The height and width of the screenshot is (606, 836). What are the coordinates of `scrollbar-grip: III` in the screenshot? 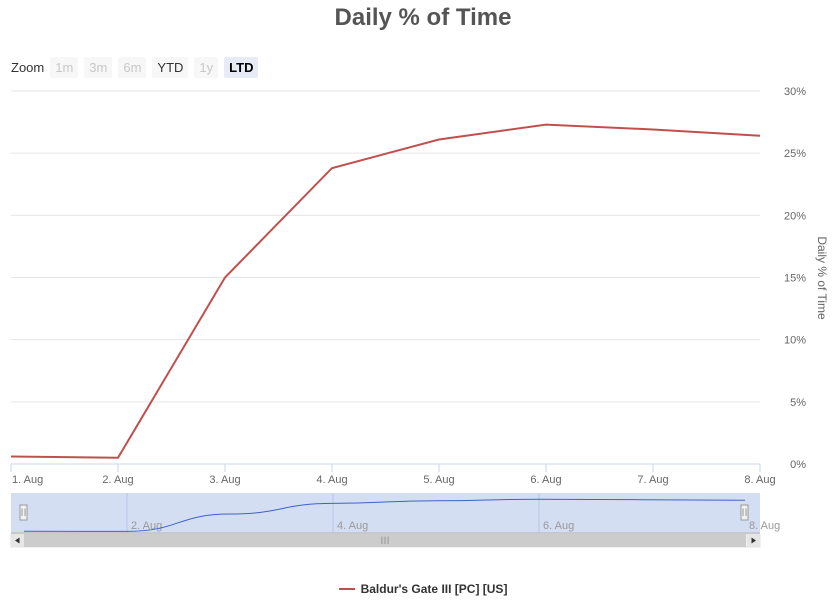 It's located at (384, 541).